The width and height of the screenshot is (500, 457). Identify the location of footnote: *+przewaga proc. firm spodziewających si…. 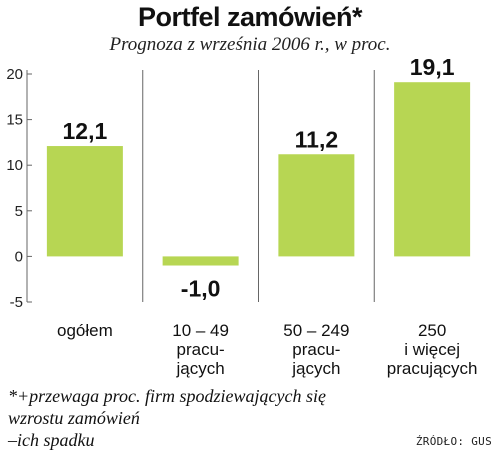
(228, 418).